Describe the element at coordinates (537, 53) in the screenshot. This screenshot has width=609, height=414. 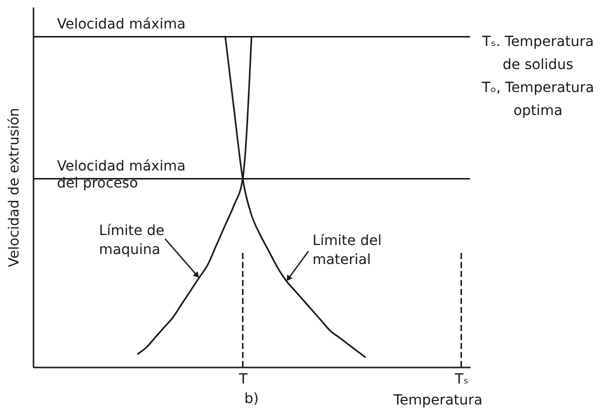
I see `text: Tₛ. Temperatura de solidus` at that location.